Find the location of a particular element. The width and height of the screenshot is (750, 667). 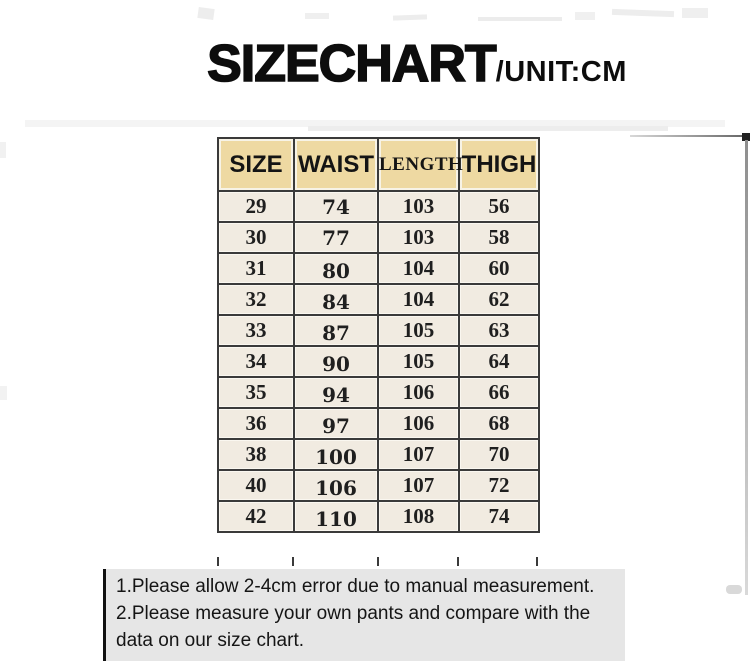

table-cell: 90 is located at coordinates (336, 361).